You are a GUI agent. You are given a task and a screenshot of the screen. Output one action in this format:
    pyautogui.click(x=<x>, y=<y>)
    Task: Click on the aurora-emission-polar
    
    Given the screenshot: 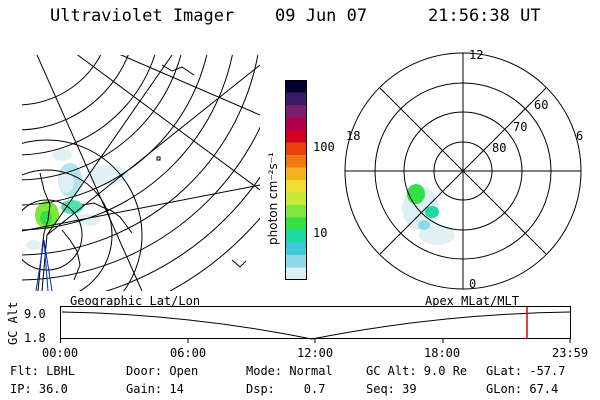 What is the action you would take?
    pyautogui.click(x=428, y=214)
    